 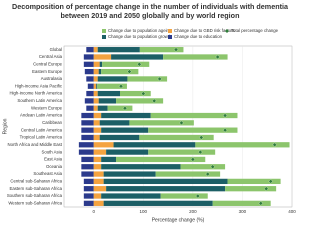 I want to click on x-tick-label: 200, so click(x=193, y=211).